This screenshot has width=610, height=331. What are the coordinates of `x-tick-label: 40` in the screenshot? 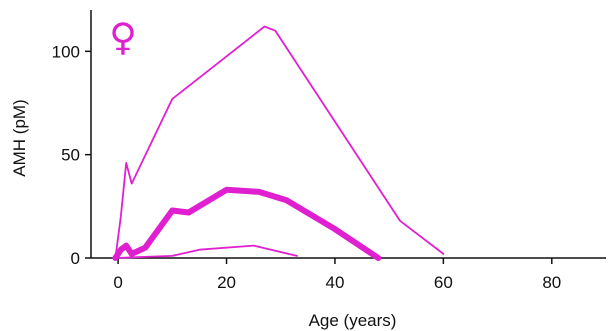 It's located at (334, 282).